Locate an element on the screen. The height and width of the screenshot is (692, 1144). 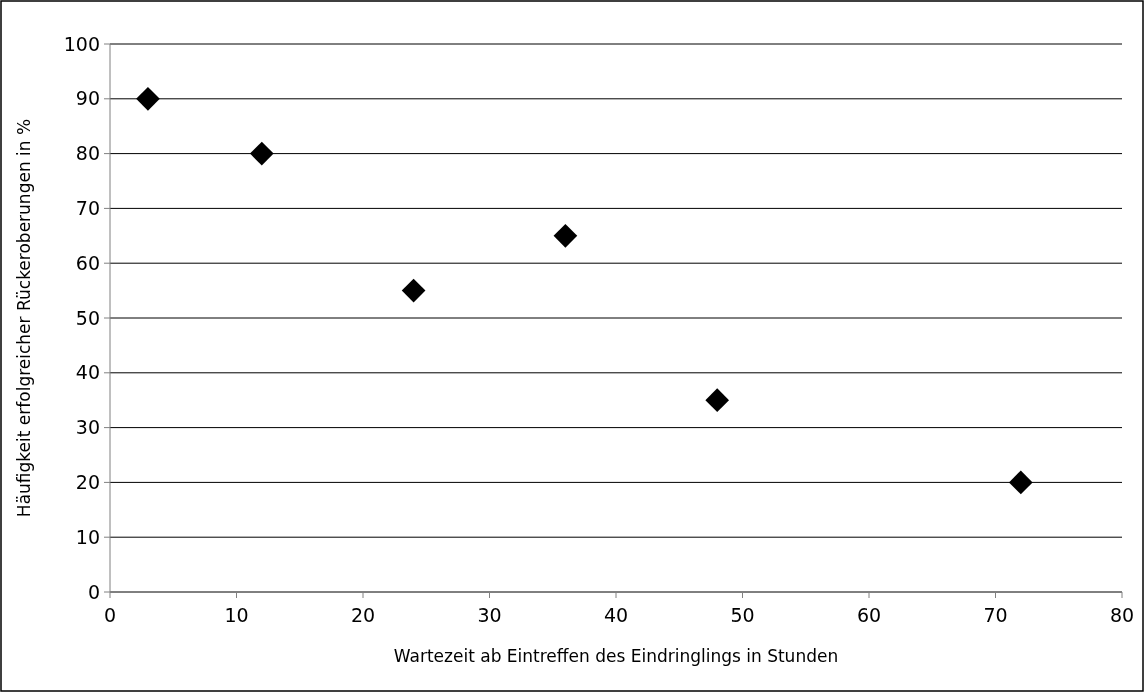
x-tick-label: 80 is located at coordinates (1122, 615).